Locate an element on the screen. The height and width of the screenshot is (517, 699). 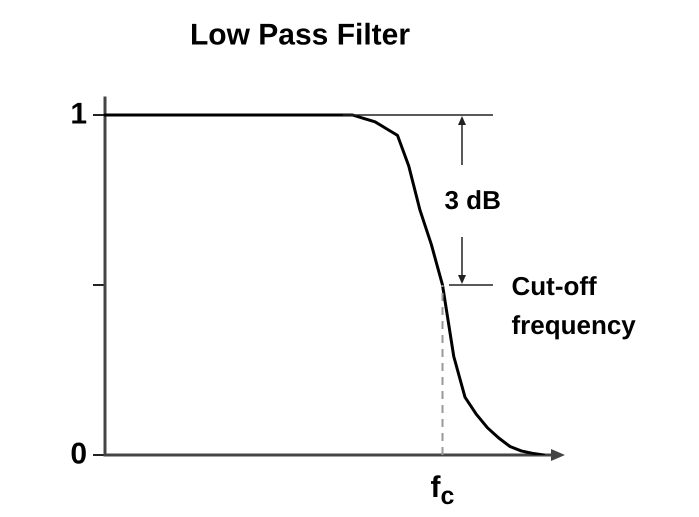
x-tick-label: f$_{c}$ is located at coordinates (442, 490).